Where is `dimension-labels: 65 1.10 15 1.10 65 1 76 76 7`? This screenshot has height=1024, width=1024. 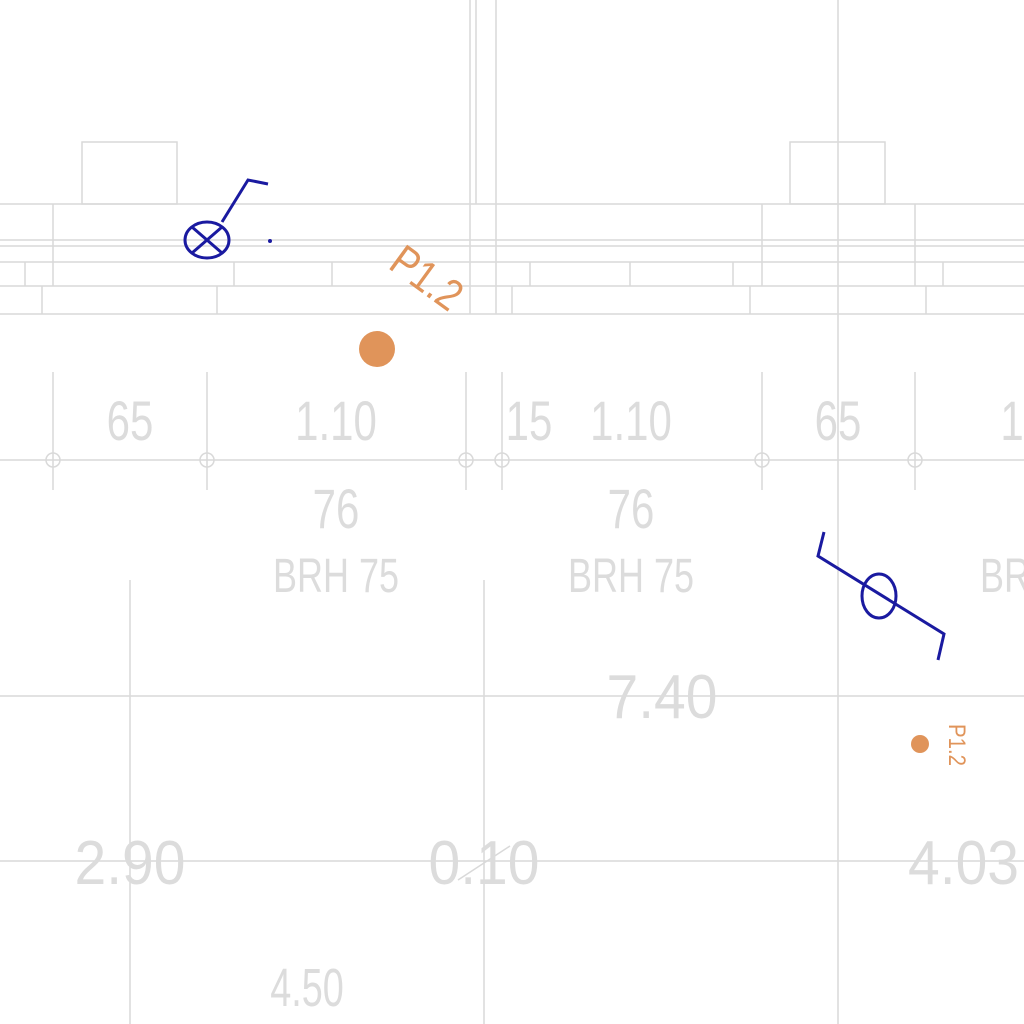 dimension-labels: 65 1.10 15 1.10 65 1 76 76 7 is located at coordinates (565, 465).